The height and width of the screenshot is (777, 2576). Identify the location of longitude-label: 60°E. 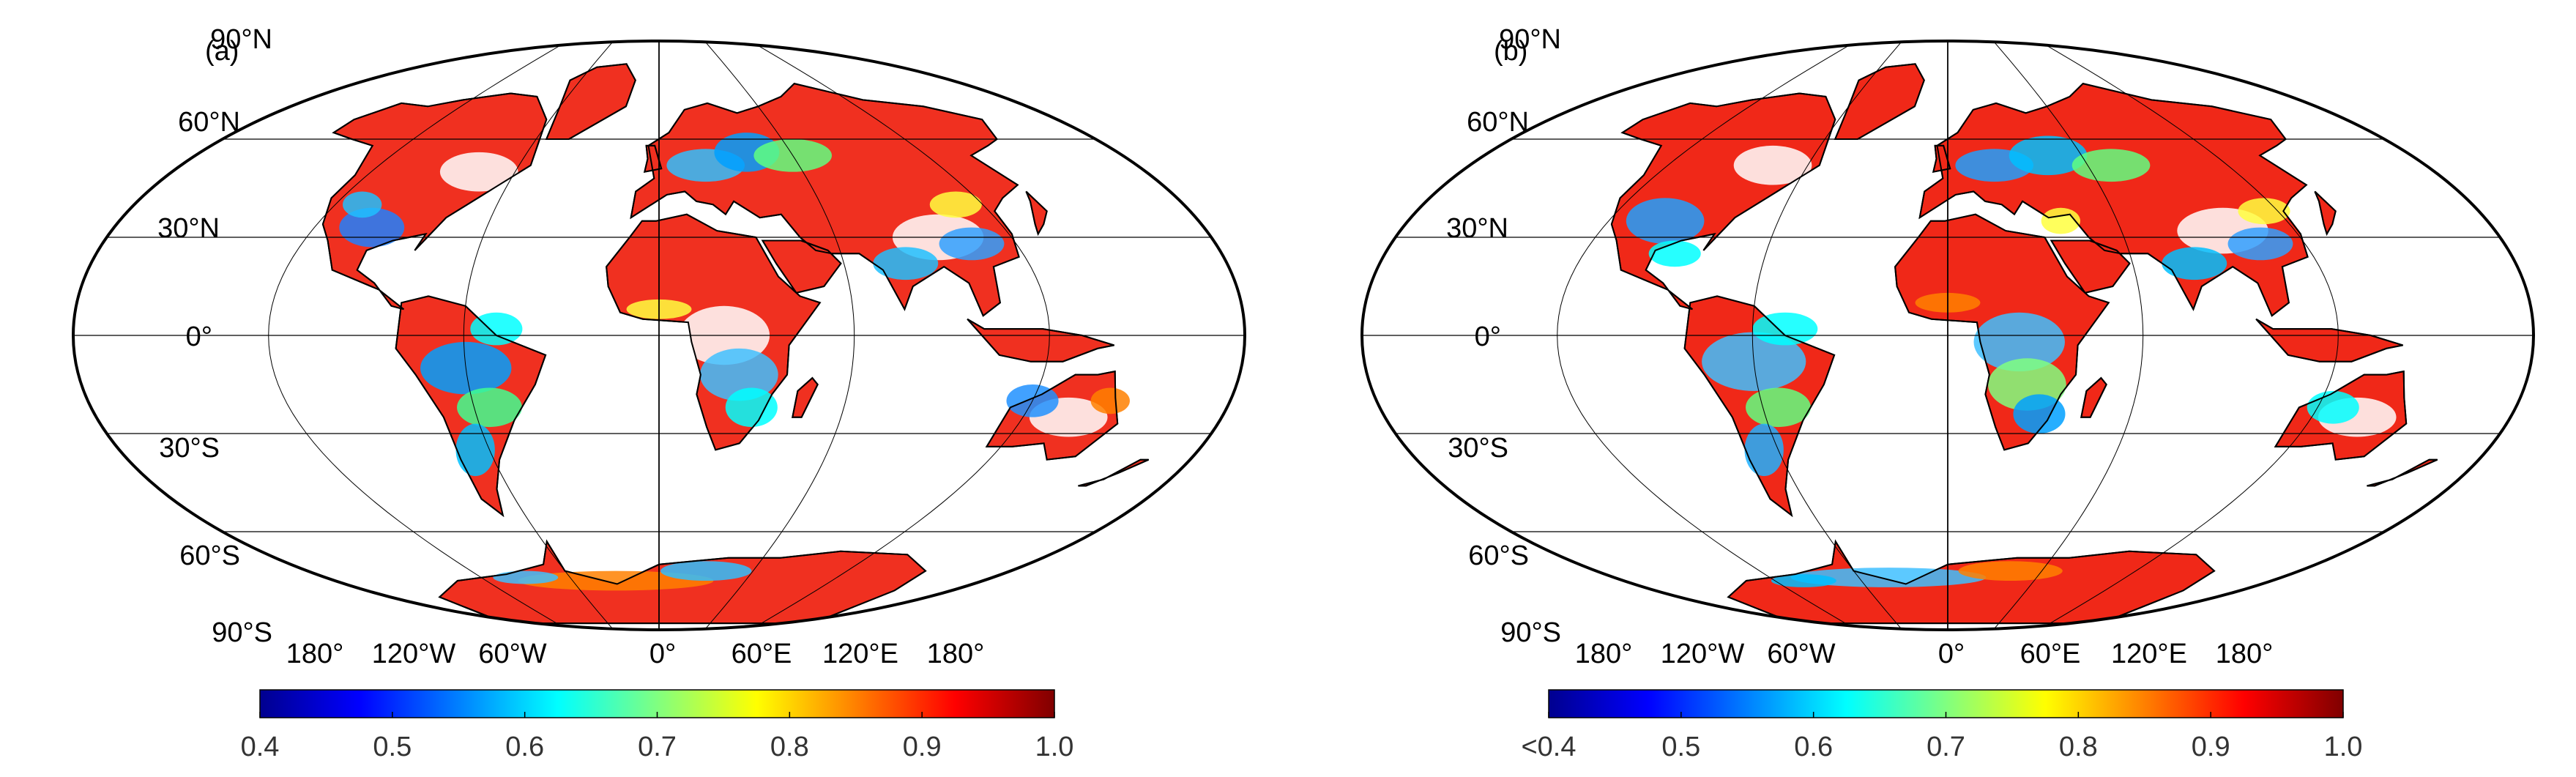
(762, 654).